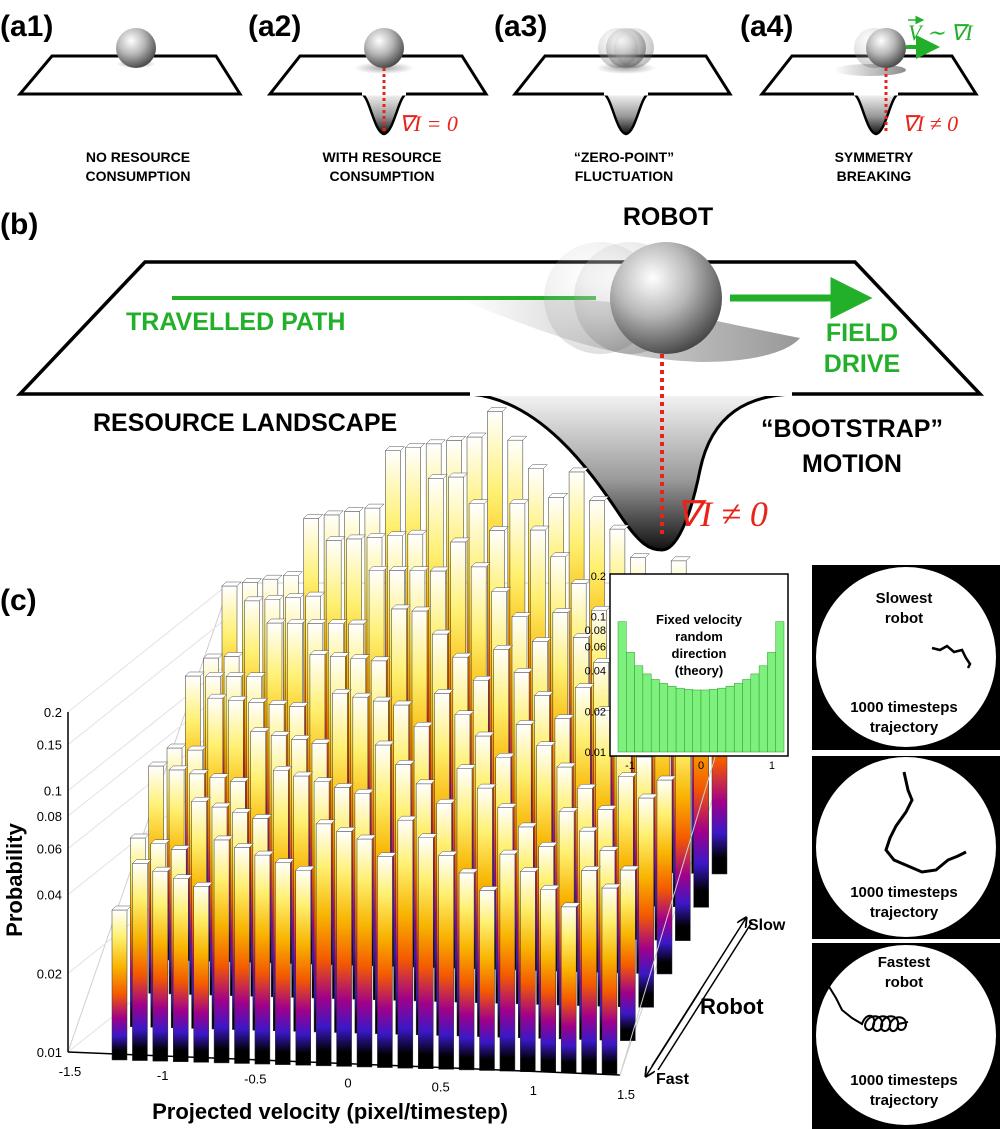 This screenshot has width=1000, height=1129. Describe the element at coordinates (14, 879) in the screenshot. I see `y-axis-title: Probability` at that location.